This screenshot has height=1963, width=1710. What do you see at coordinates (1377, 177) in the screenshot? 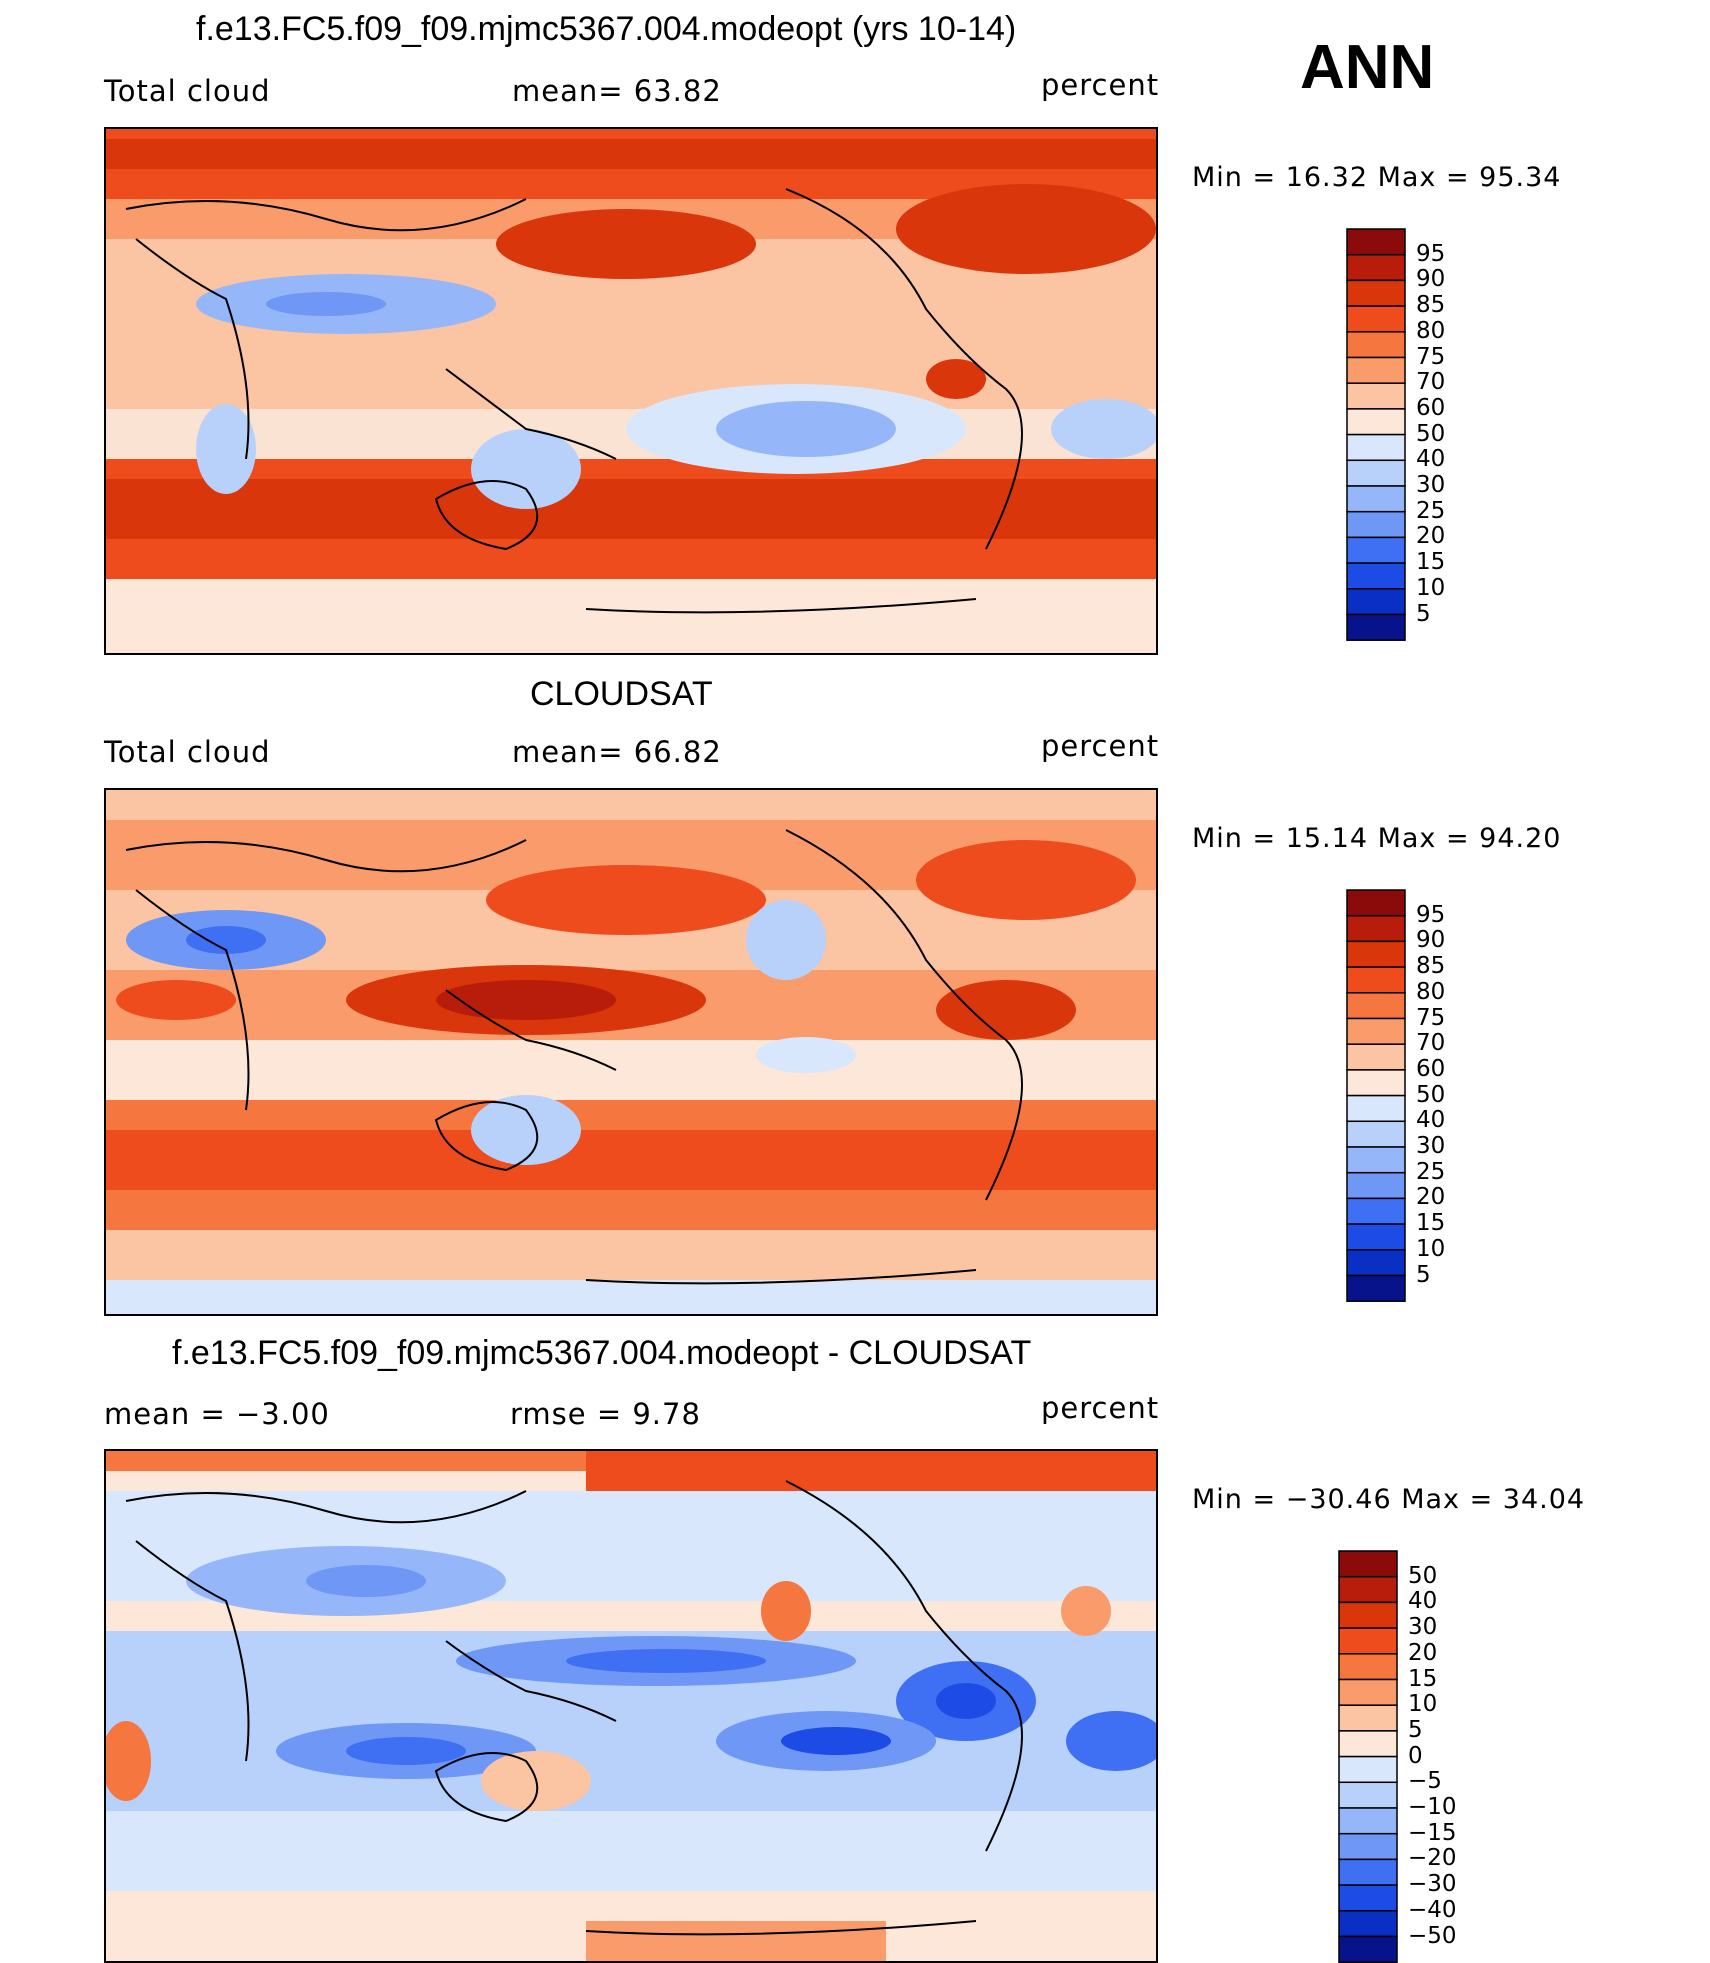
I see `minmax-label: Min = 16.32 Max = 95.34` at bounding box center [1377, 177].